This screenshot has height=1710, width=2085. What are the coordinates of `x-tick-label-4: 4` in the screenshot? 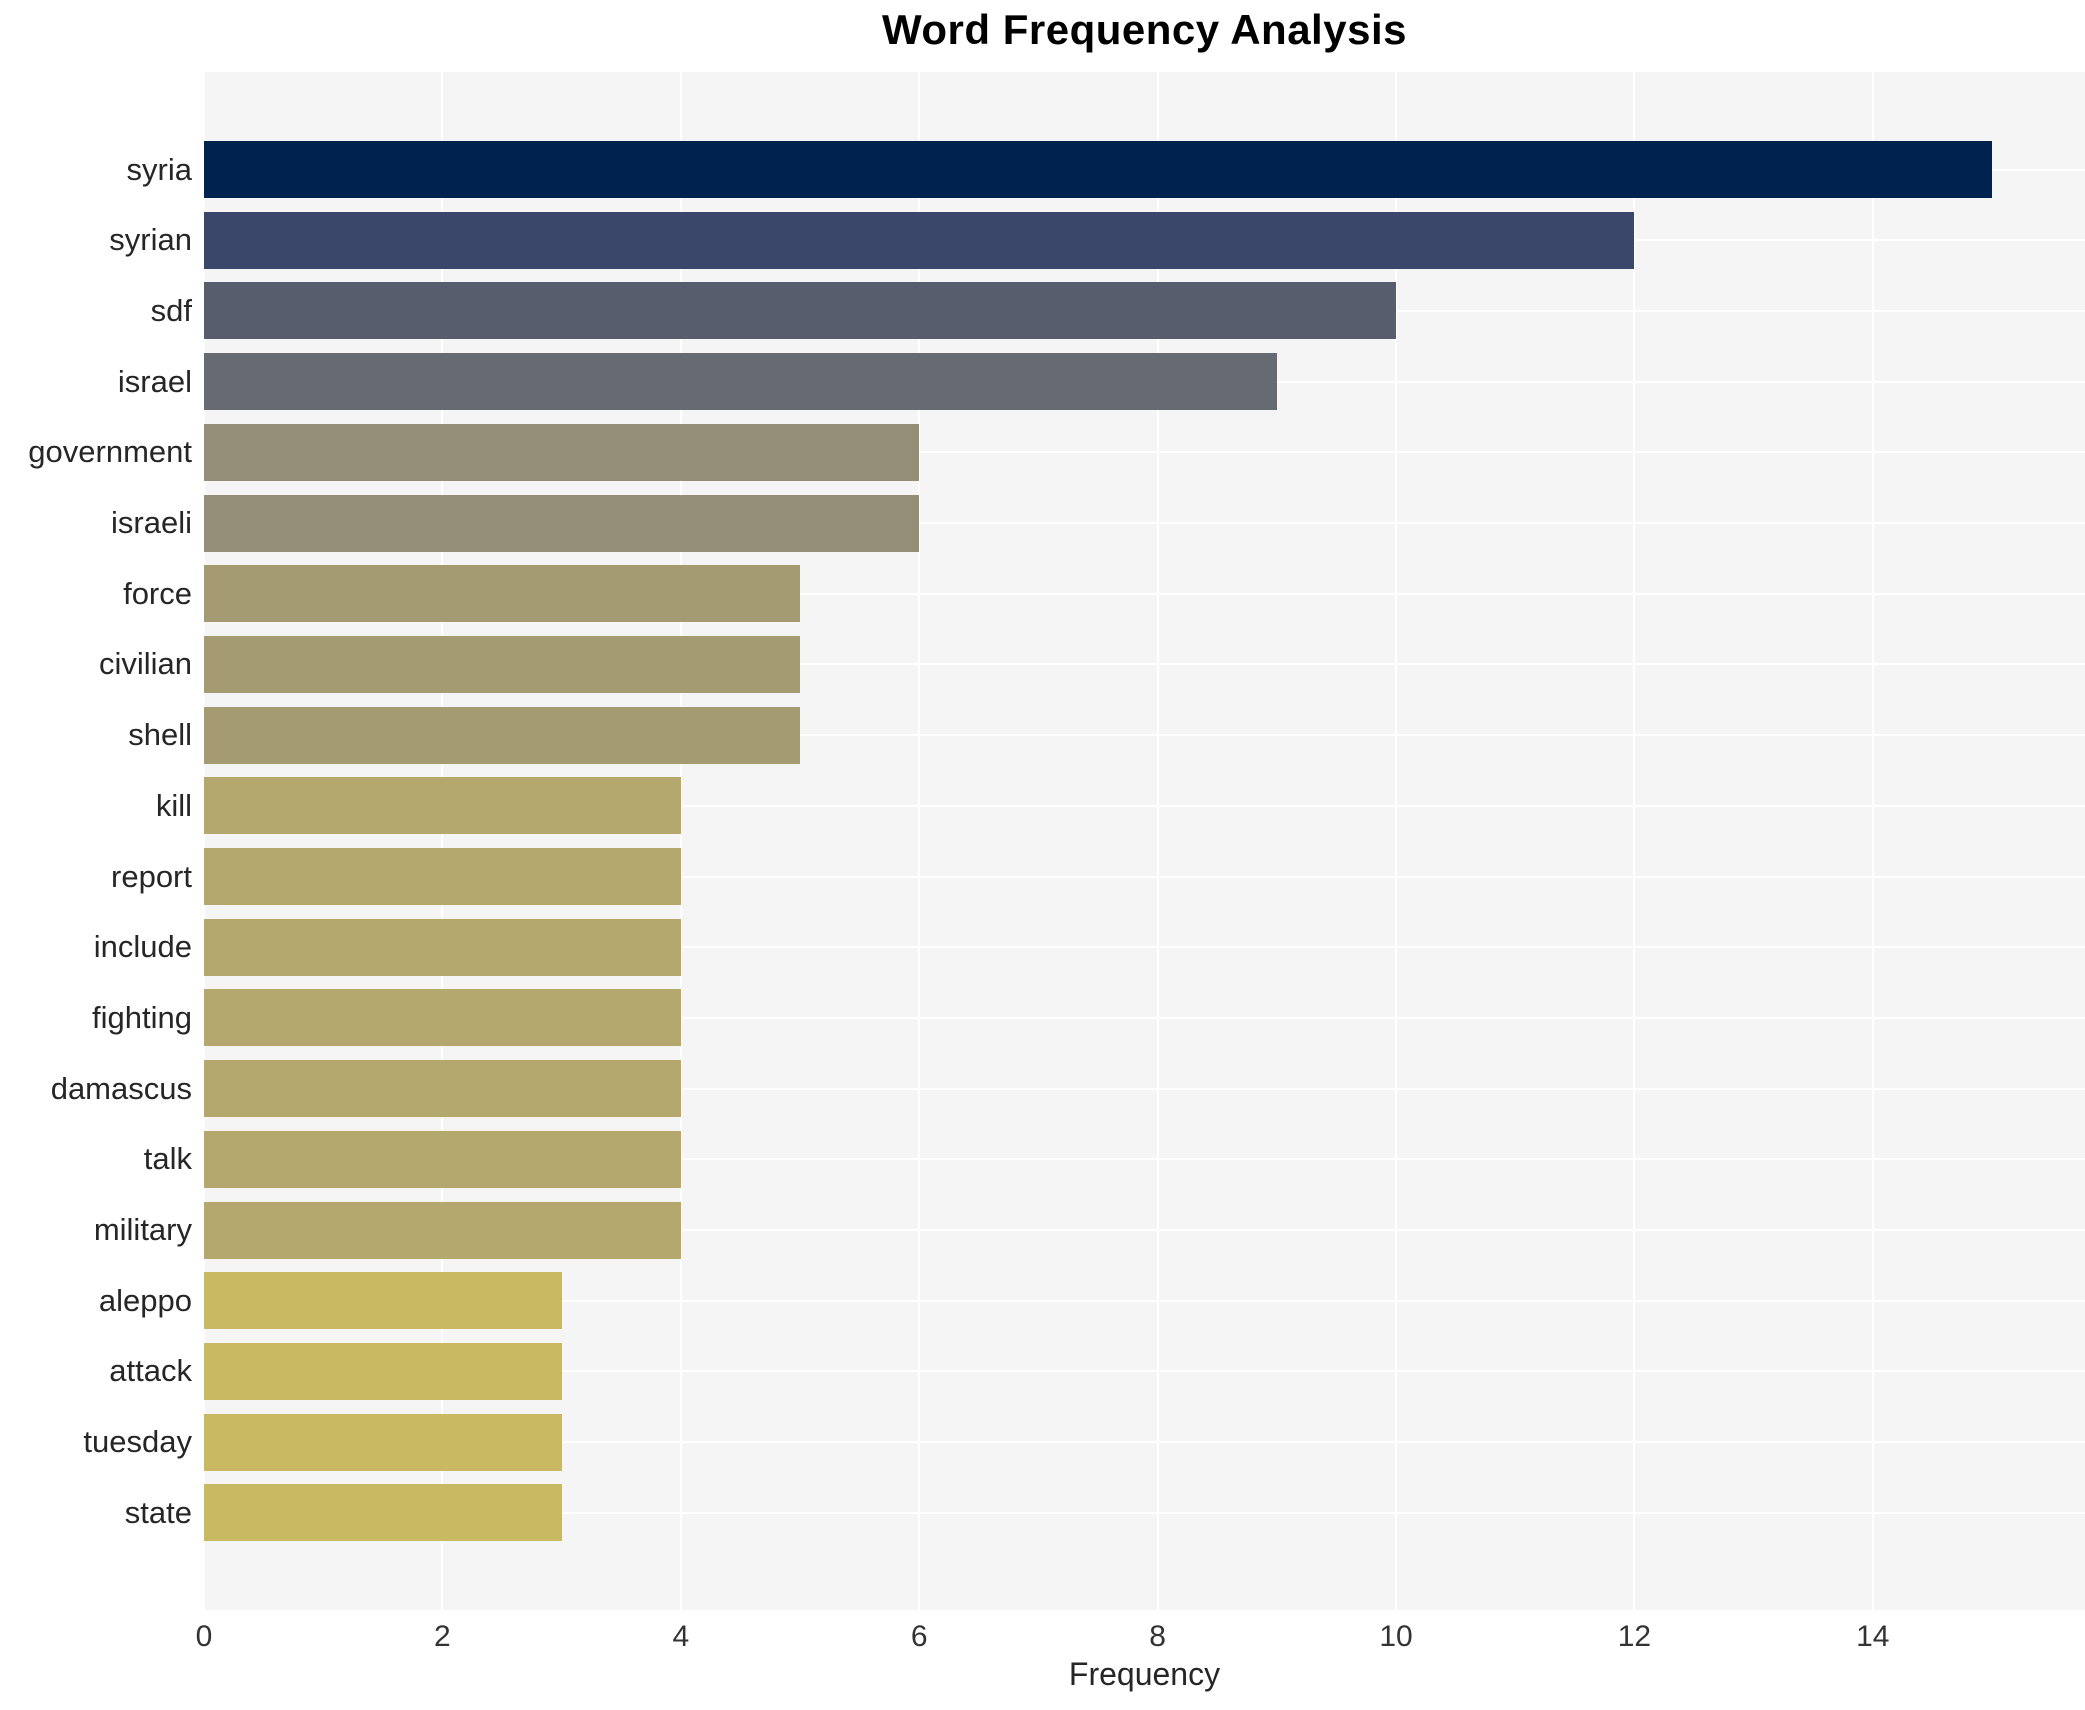 It's located at (681, 1636).